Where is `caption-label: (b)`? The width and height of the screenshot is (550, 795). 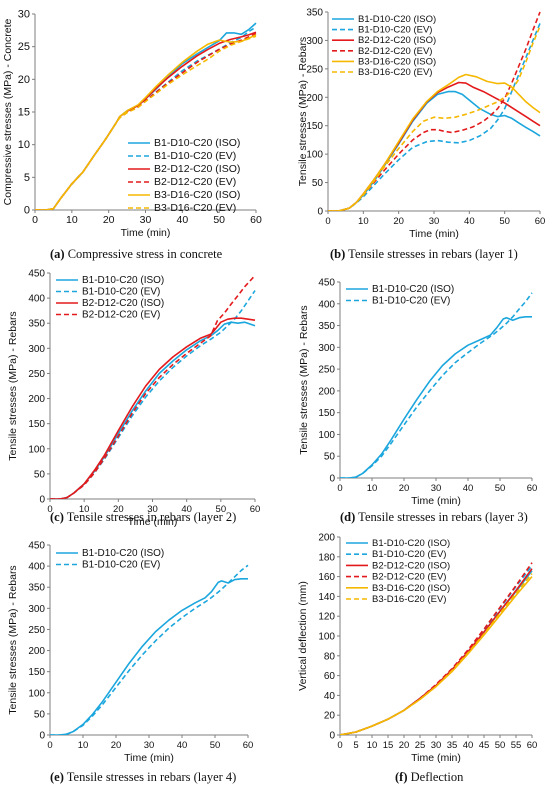
caption-label: (b) is located at coordinates (337, 254).